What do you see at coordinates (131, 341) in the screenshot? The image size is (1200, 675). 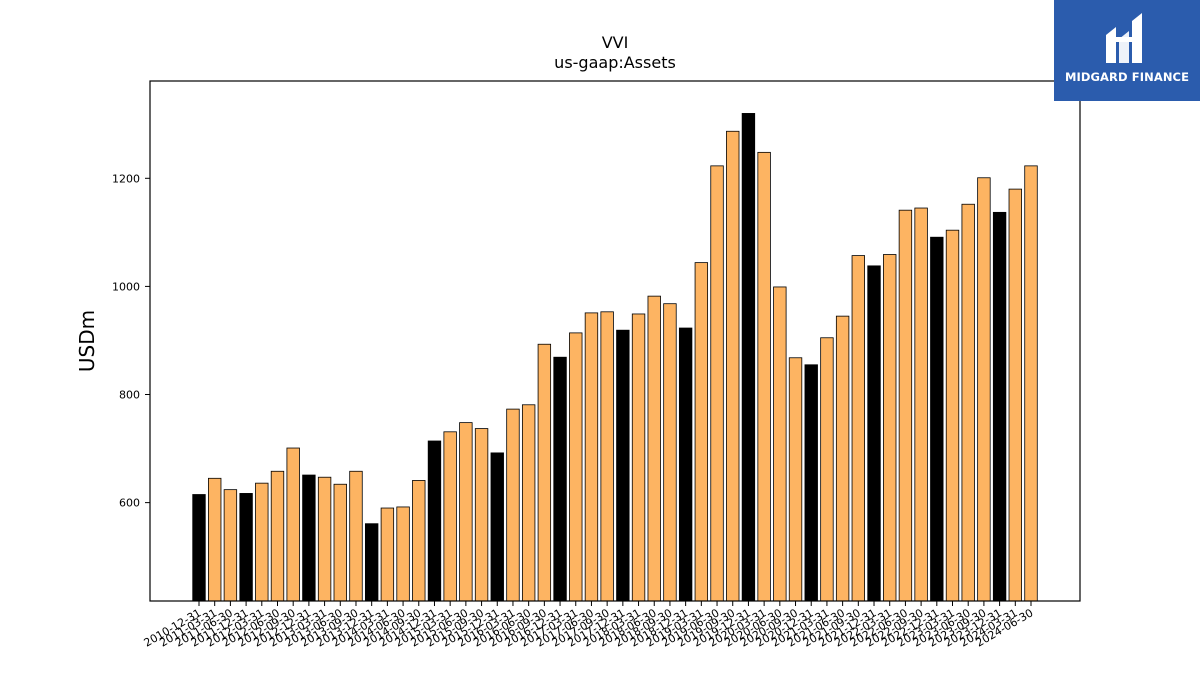 I see `y-axis-ticks: 600 800 1000 1200` at bounding box center [131, 341].